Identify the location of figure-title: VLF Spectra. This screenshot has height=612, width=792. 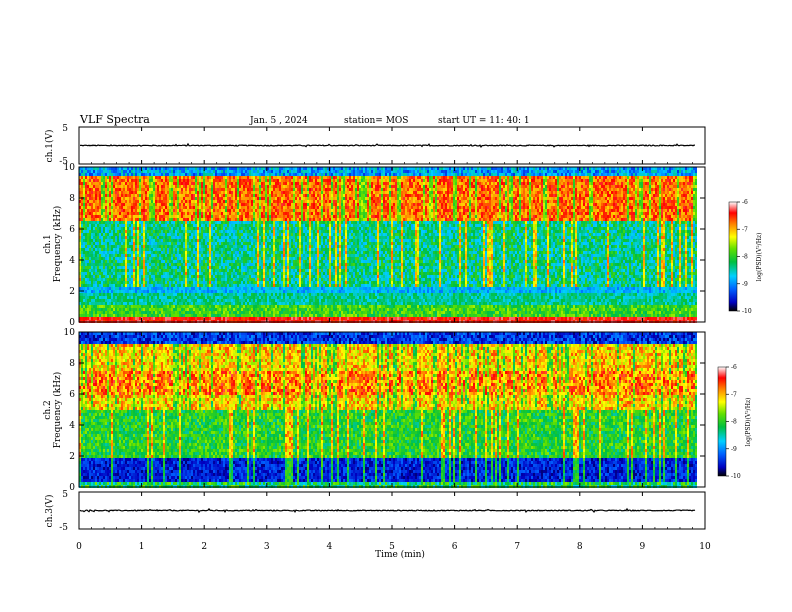
(114, 119).